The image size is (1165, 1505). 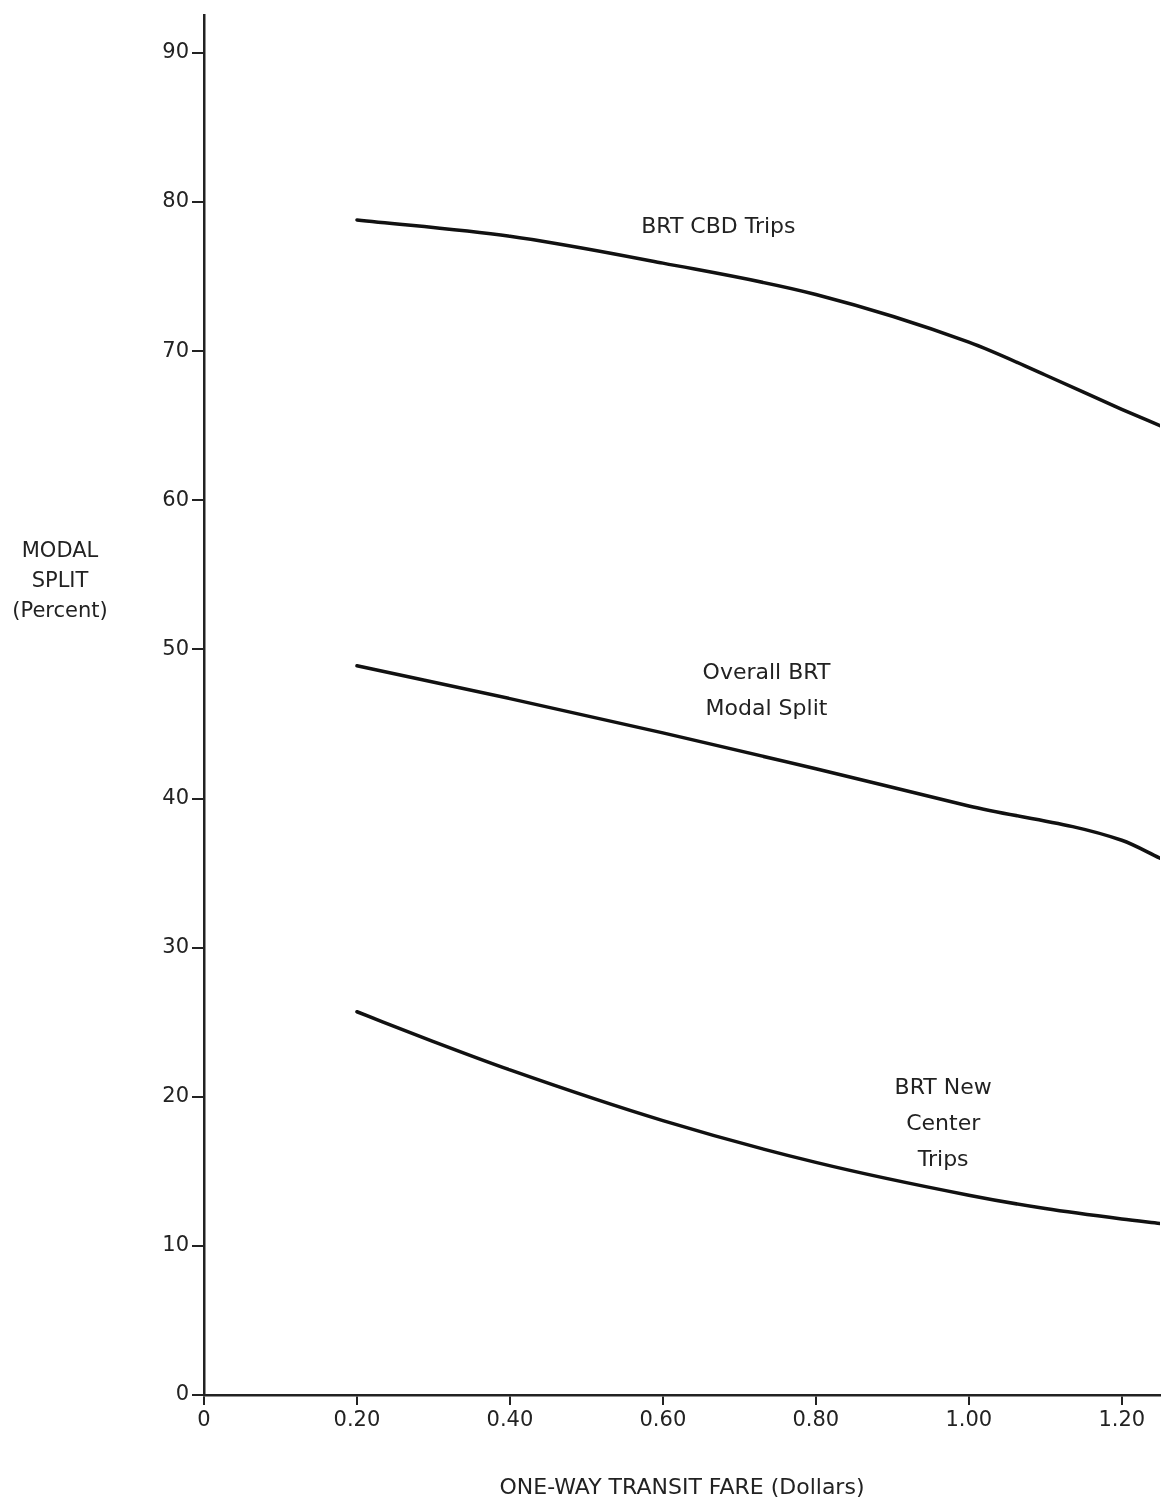 I want to click on y-tick-label: 30, so click(x=175, y=946).